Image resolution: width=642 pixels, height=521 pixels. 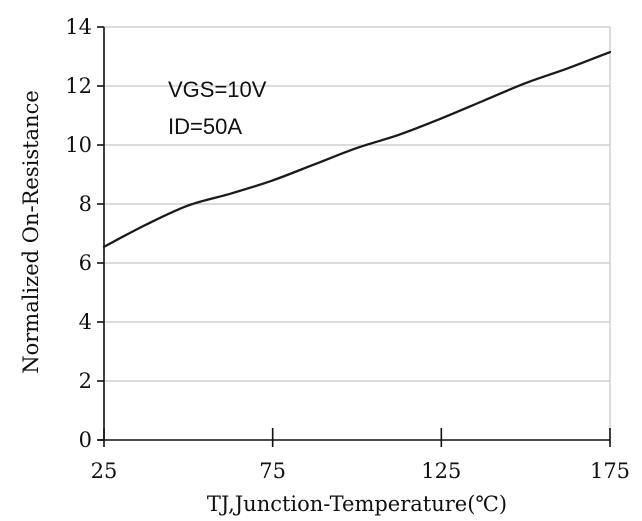 I want to click on y-tick-label-4: 4, so click(x=85, y=322).